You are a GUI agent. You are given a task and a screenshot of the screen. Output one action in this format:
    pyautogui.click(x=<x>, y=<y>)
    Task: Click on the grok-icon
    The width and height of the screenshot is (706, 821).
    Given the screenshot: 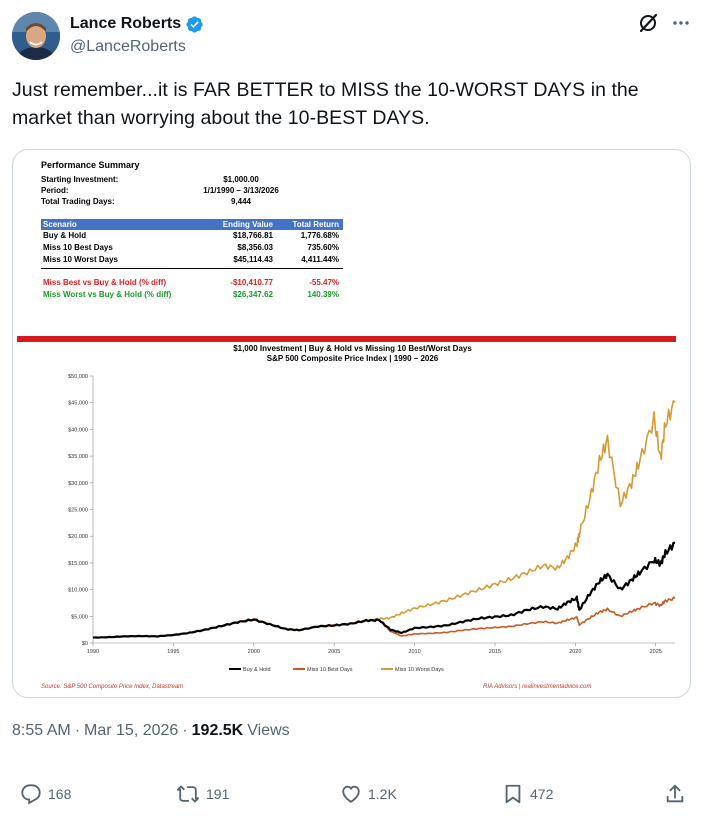 What is the action you would take?
    pyautogui.click(x=648, y=23)
    